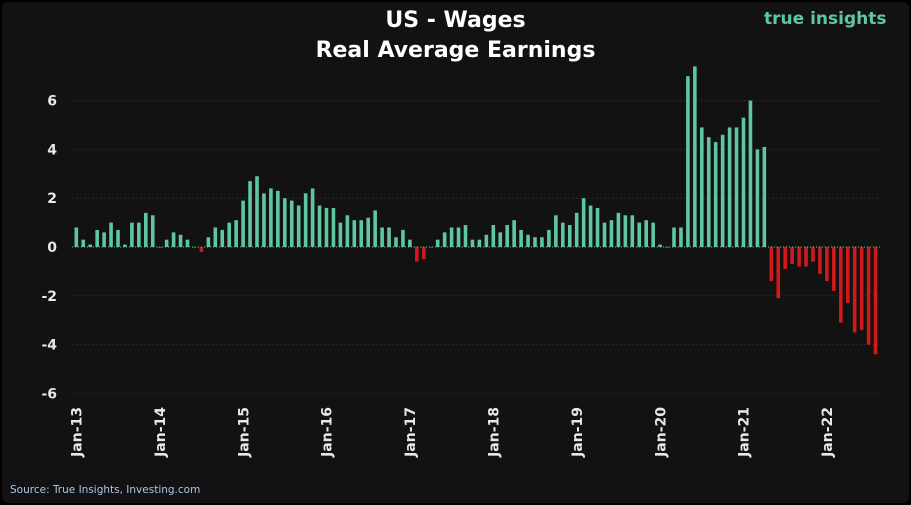  What do you see at coordinates (78, 432) in the screenshot?
I see `x-tick-label: Jan-13` at bounding box center [78, 432].